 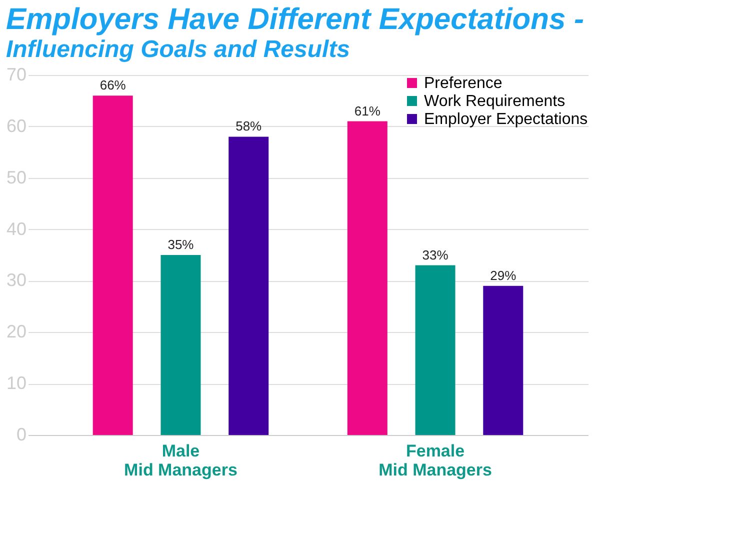 I want to click on chart-title: Employers Have Different Expectations -, so click(x=295, y=19).